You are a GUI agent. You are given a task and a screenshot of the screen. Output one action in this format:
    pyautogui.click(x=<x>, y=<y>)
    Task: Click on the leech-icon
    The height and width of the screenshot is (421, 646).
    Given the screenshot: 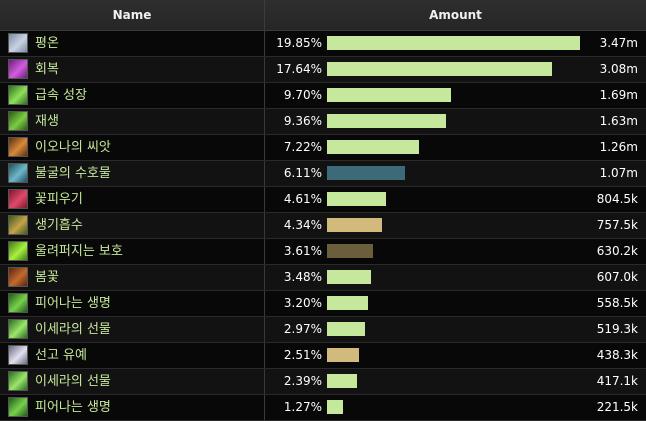 What is the action you would take?
    pyautogui.click(x=18, y=225)
    